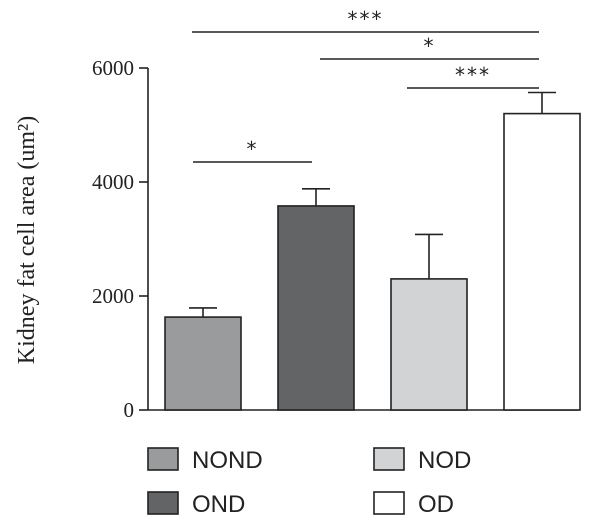 This screenshot has width=600, height=527. I want to click on legend-label-nond: NOND, so click(227, 460).